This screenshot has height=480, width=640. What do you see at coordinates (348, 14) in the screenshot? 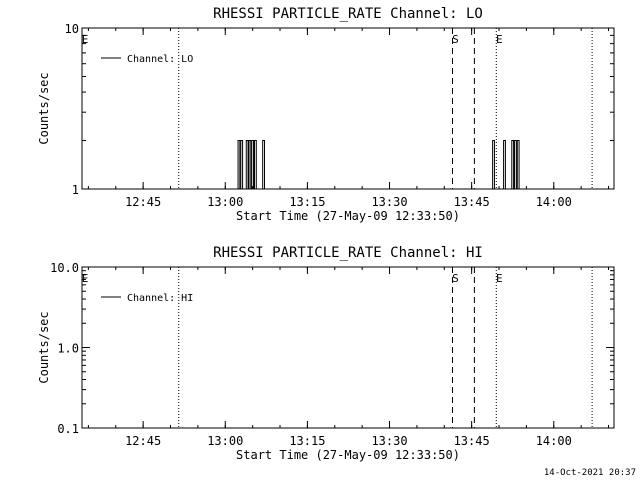
I see `plot-title: RHESSI PARTICLE_RATE Channel: LO` at bounding box center [348, 14].